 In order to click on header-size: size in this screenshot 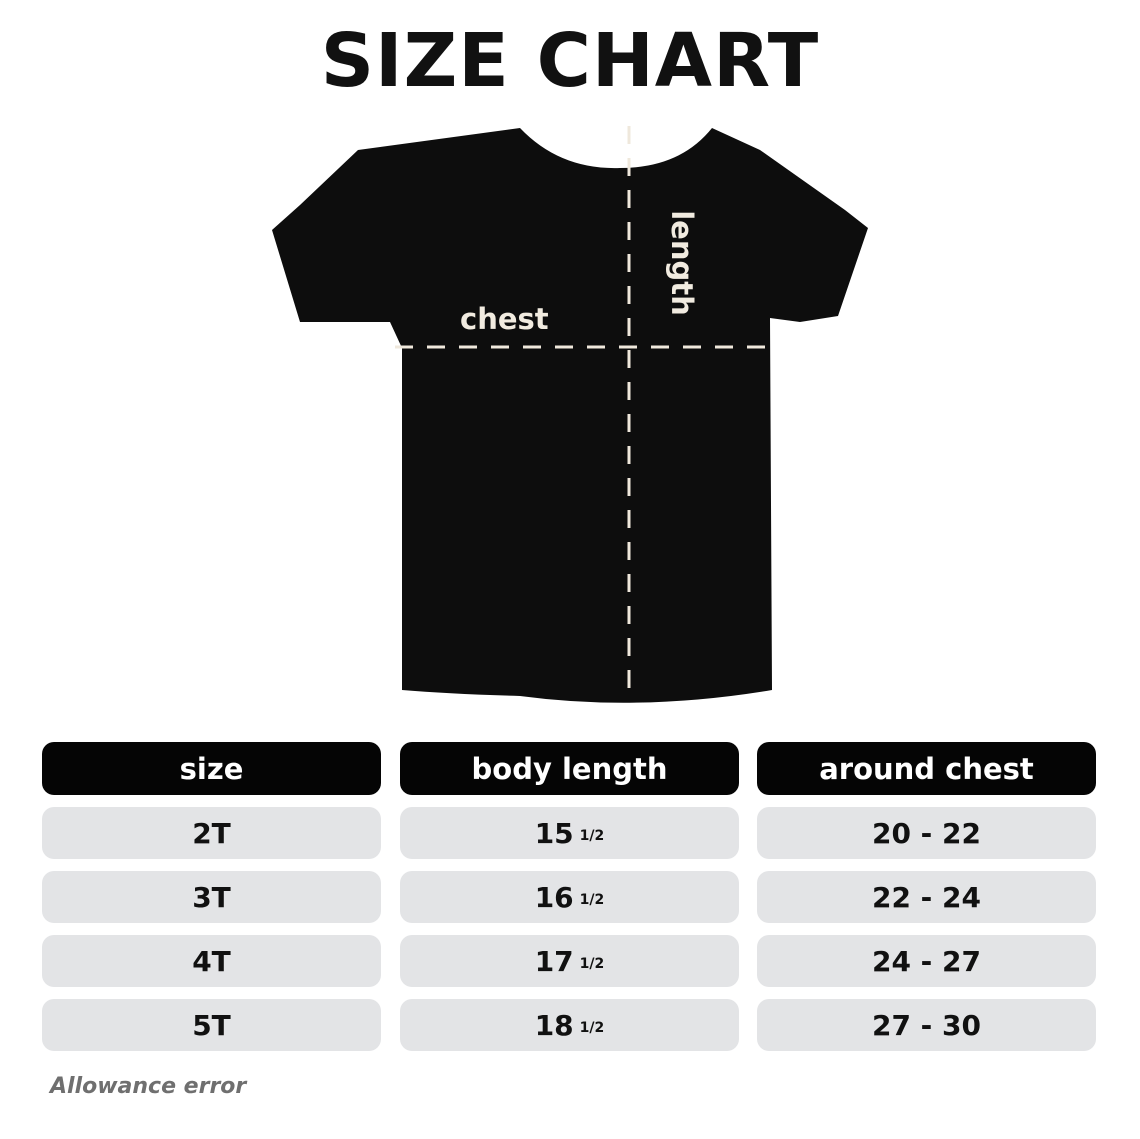, I will do `click(211, 768)`.